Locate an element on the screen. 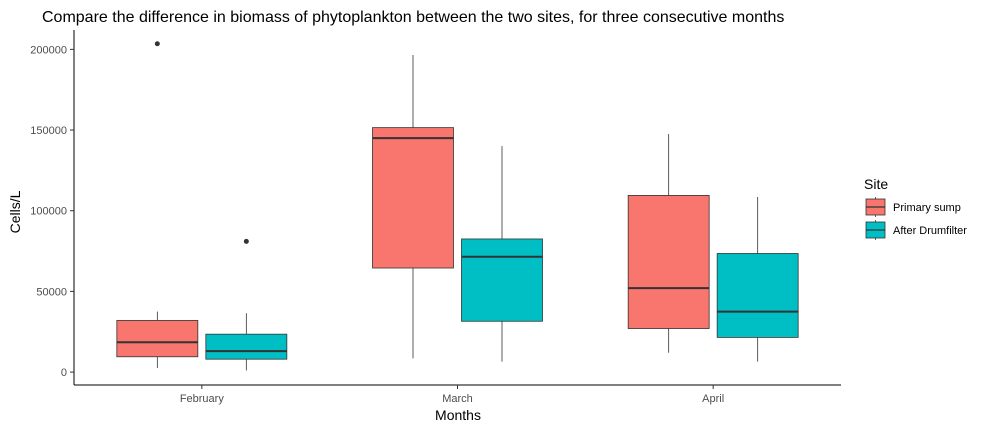  y-tick-label: 200000 is located at coordinates (48, 50).